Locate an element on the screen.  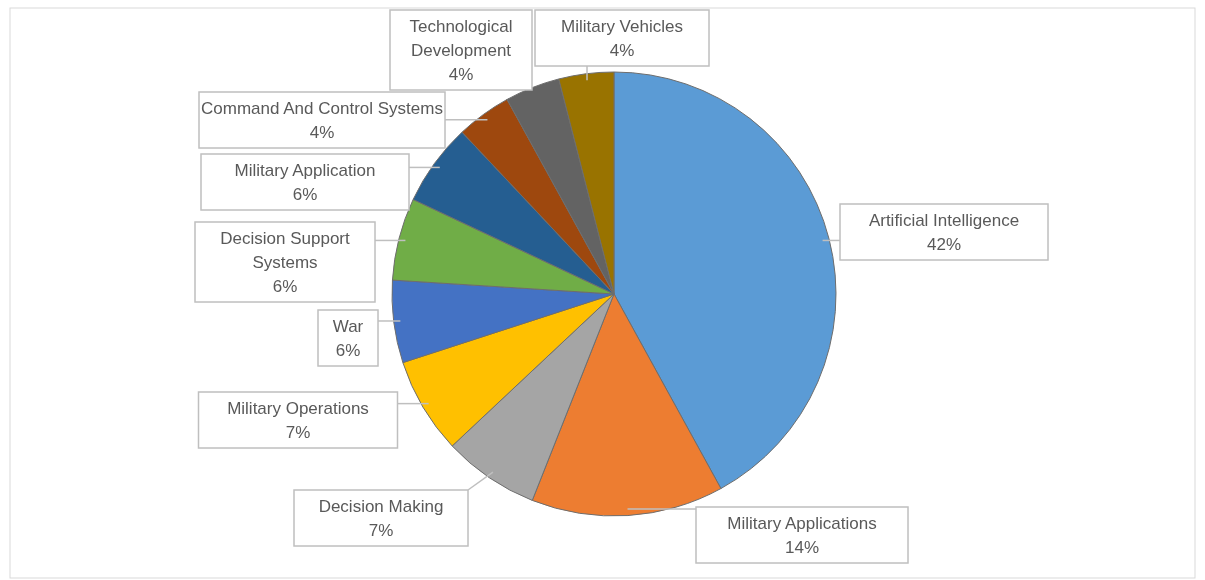
slice-label: War is located at coordinates (348, 326).